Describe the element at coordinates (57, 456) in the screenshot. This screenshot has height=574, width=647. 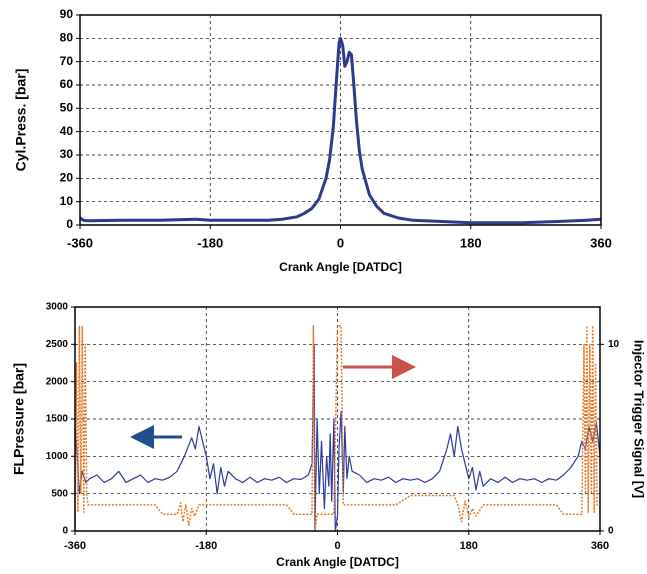
I see `y-tick-label: 1000` at that location.